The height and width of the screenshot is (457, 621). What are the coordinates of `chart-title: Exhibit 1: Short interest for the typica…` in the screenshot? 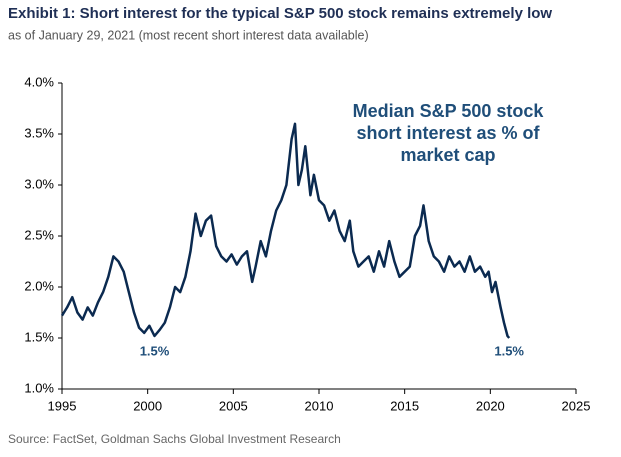 It's located at (280, 13).